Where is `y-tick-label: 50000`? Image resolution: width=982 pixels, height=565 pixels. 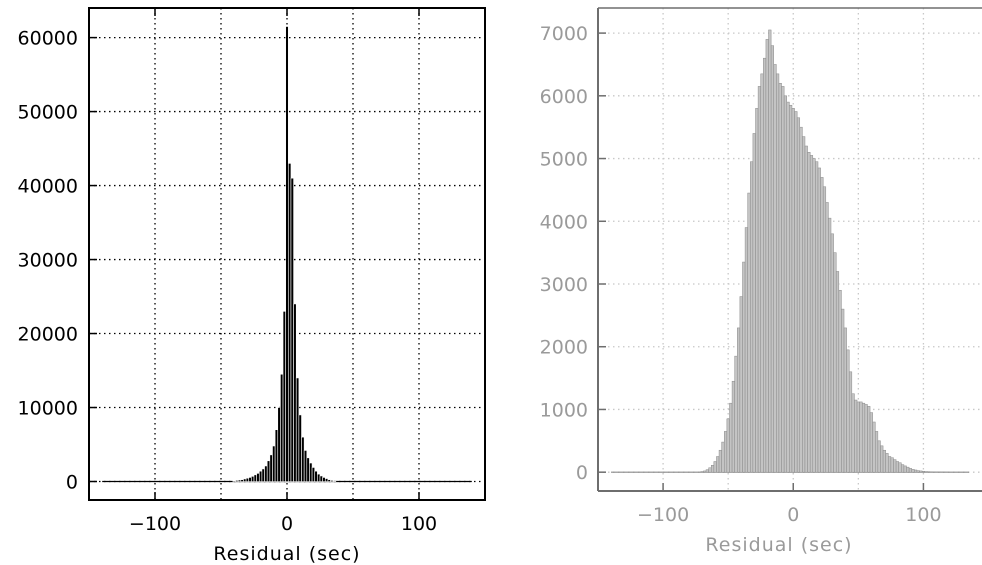
y-tick-label: 50000 is located at coordinates (48, 113).